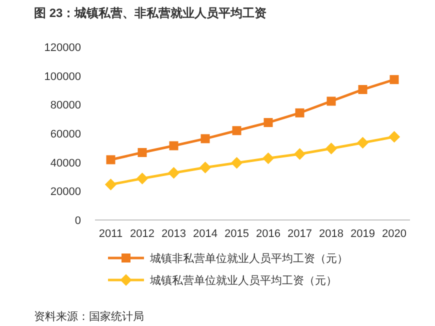 The image size is (435, 326). I want to click on x-tick-label: 2018, so click(331, 234).